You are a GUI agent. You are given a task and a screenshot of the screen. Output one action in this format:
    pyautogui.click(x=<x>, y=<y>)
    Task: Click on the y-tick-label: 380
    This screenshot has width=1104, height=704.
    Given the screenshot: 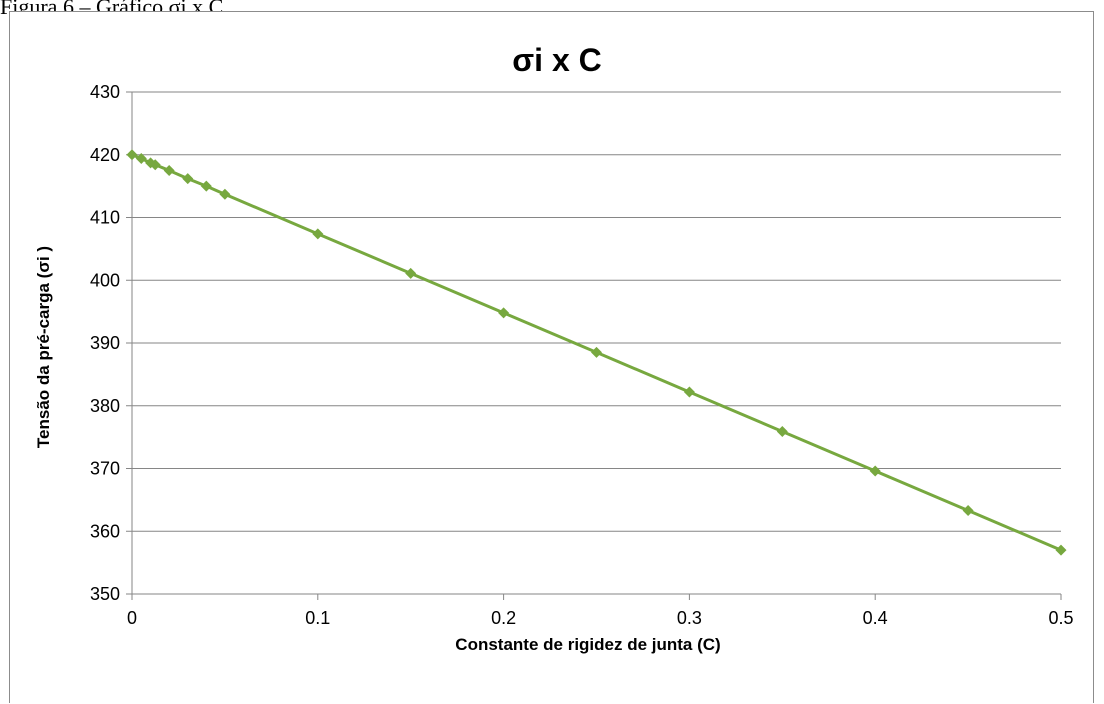 What is the action you would take?
    pyautogui.click(x=105, y=406)
    